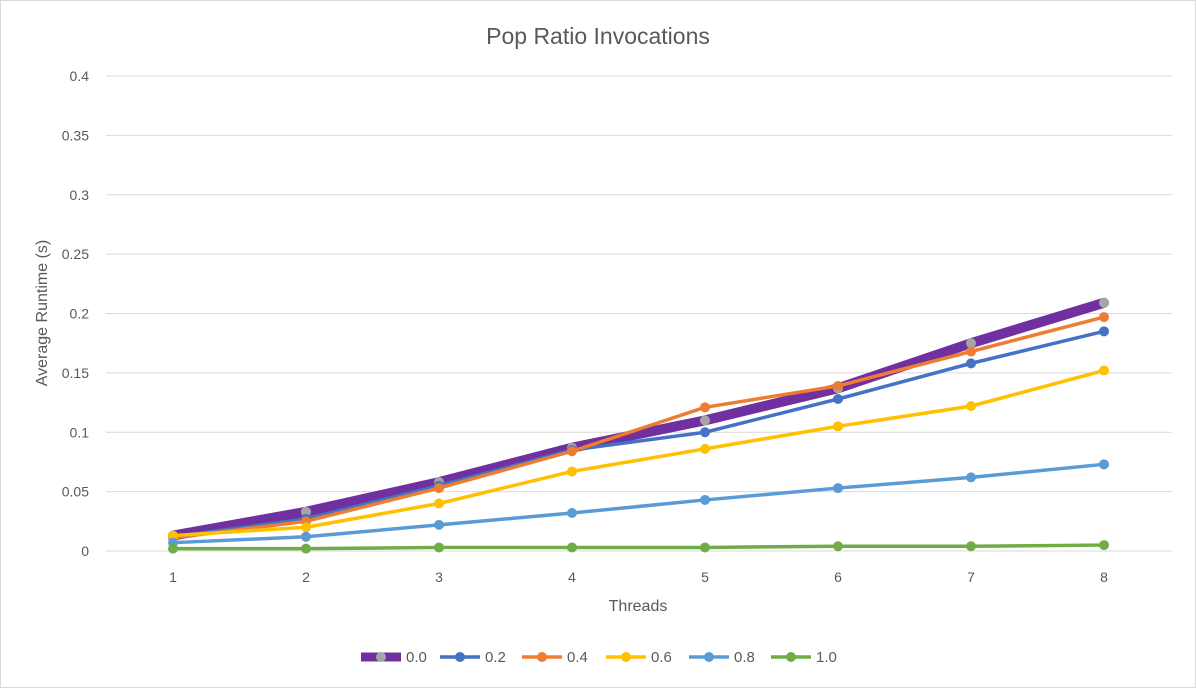  Describe the element at coordinates (80, 432) in the screenshot. I see `y-tick-label: 0.1` at that location.